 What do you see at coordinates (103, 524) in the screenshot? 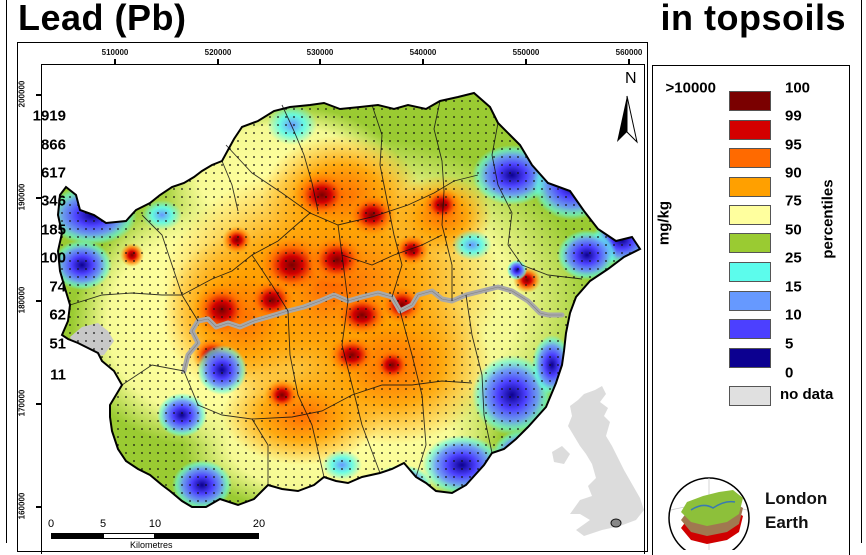
I see `scale-label: 5` at bounding box center [103, 524].